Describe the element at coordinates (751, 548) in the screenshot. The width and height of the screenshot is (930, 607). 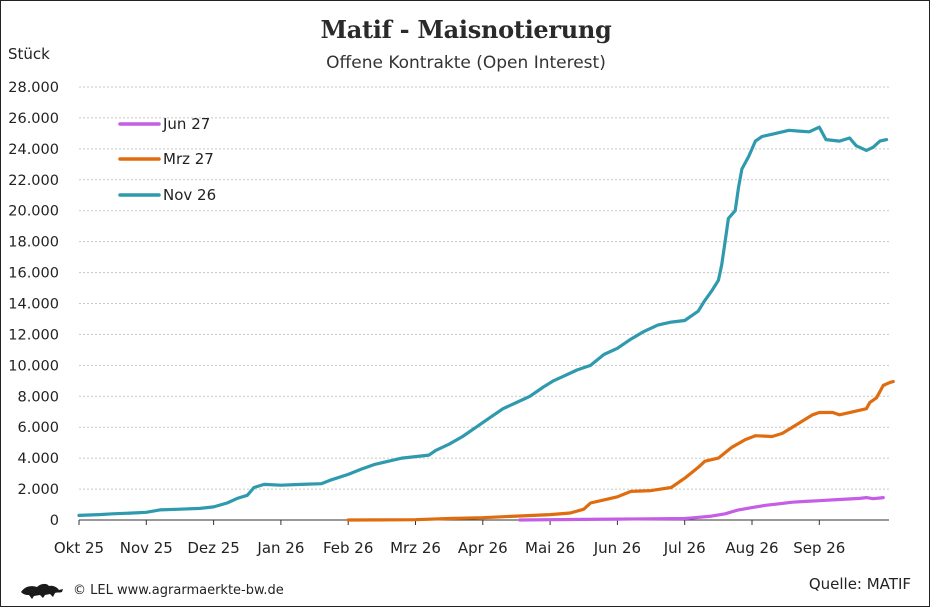
I see `x-tick-label: Aug 26` at that location.